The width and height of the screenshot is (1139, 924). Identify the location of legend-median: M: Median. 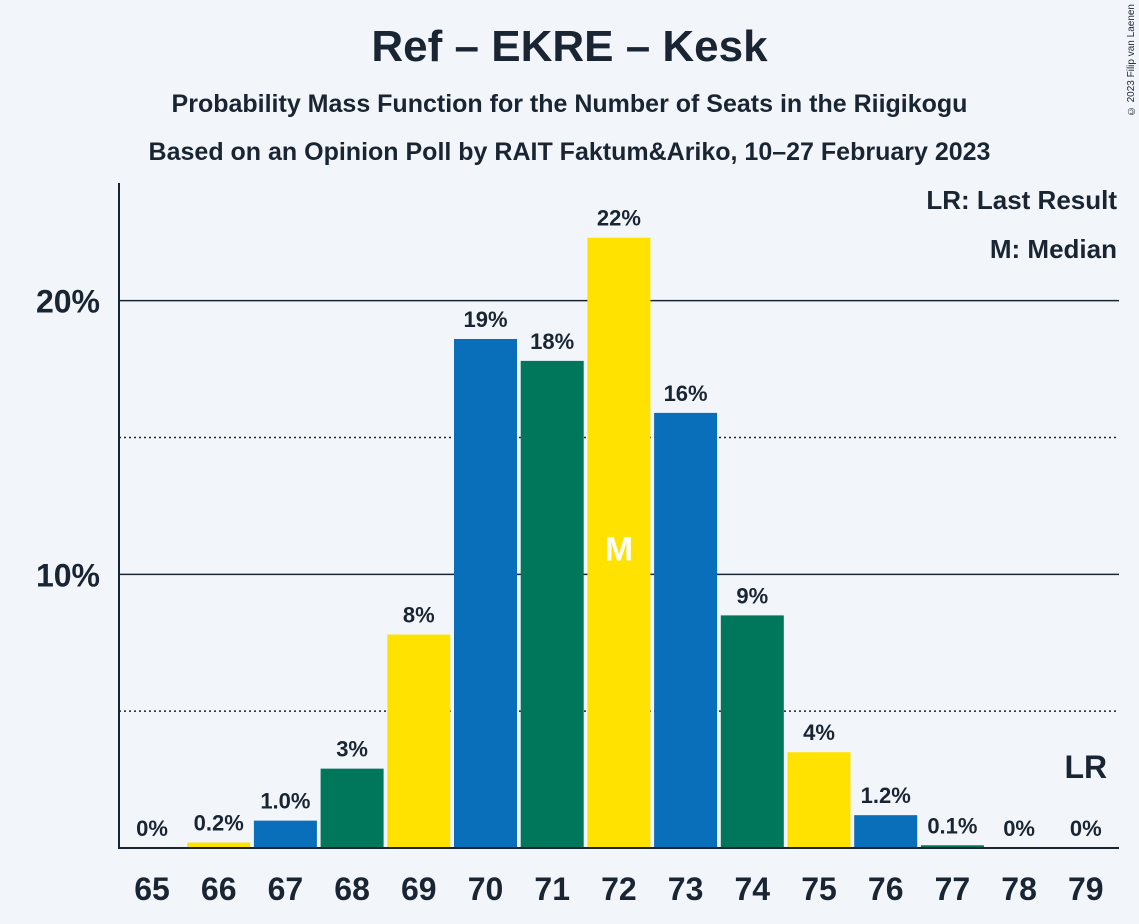
(1053, 249).